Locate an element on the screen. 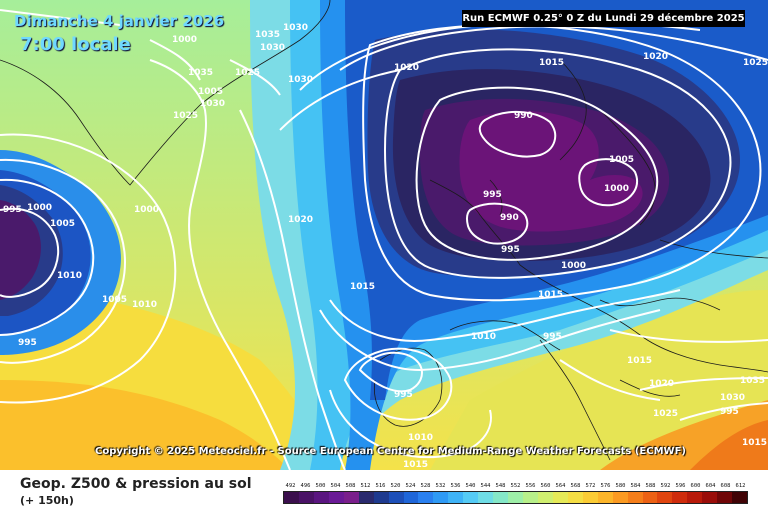 Image resolution: width=768 pixels, height=512 pixels. scale-label: 536 is located at coordinates (455, 486).